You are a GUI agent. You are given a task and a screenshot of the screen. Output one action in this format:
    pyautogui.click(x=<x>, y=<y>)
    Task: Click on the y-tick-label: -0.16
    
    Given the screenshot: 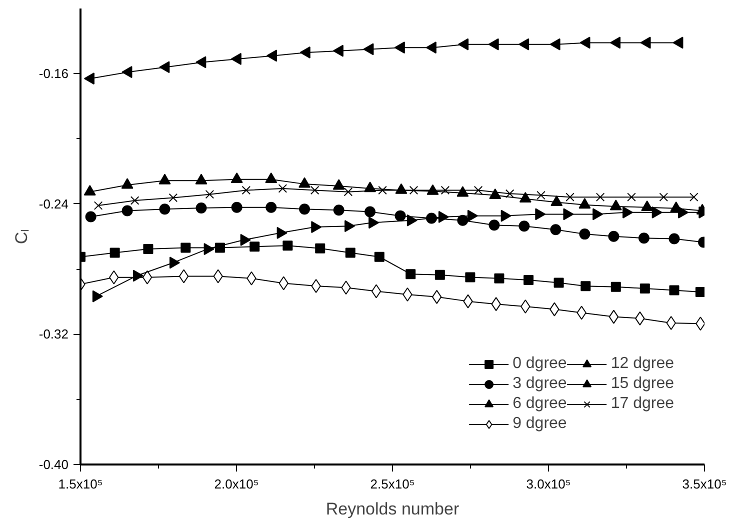 What is the action you would take?
    pyautogui.click(x=53, y=74)
    